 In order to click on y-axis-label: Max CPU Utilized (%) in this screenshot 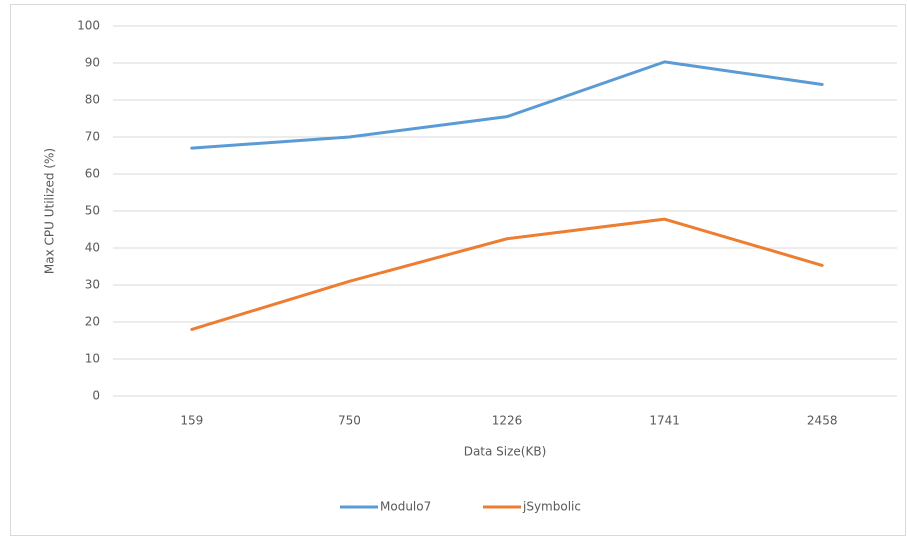, I will do `click(50, 211)`.